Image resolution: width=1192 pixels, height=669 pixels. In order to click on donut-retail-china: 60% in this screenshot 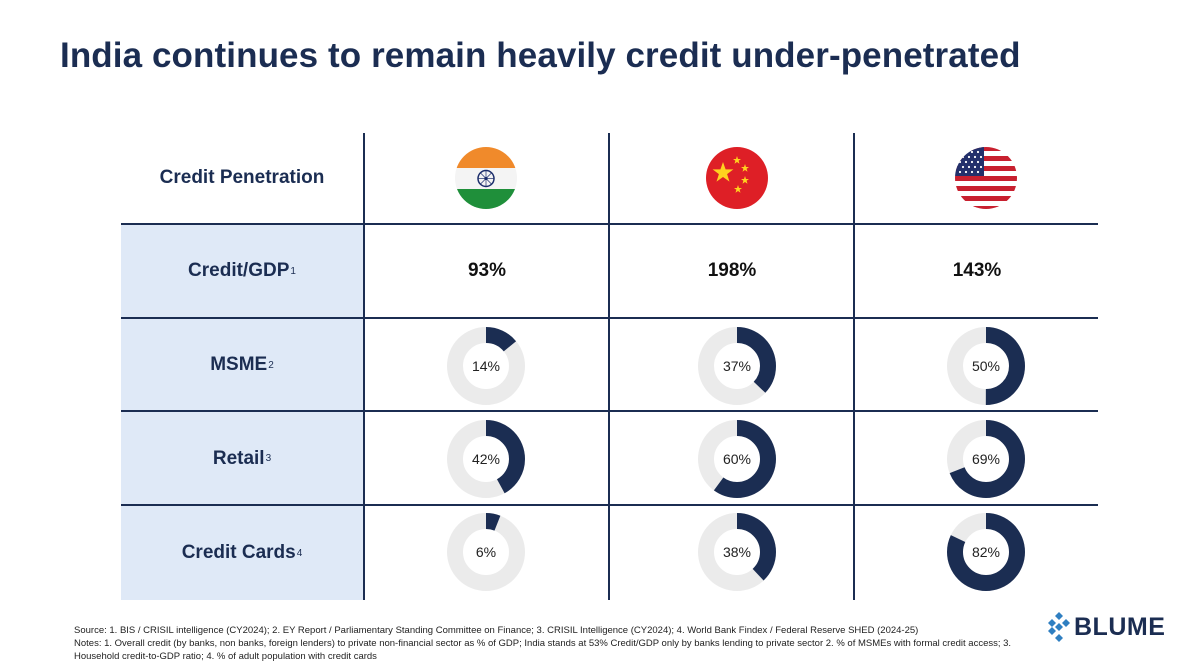, I will do `click(737, 459)`.